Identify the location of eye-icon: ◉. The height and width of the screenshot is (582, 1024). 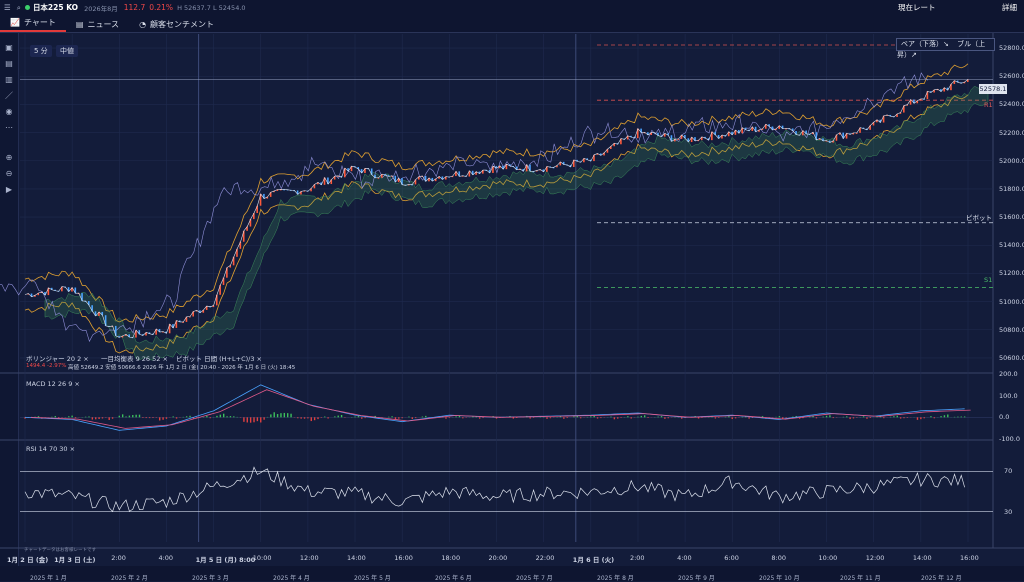
(9, 112).